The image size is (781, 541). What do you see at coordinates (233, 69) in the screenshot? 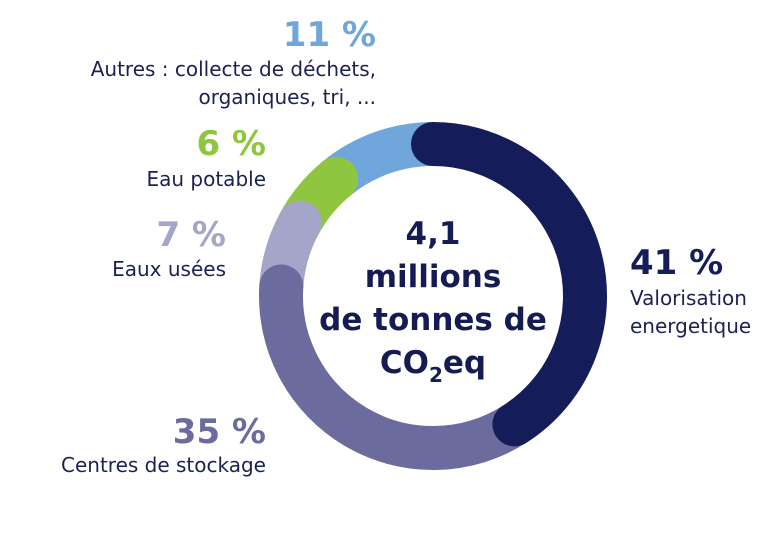
I see `slice-label-line: Autres : collecte de déchets,` at bounding box center [233, 69].